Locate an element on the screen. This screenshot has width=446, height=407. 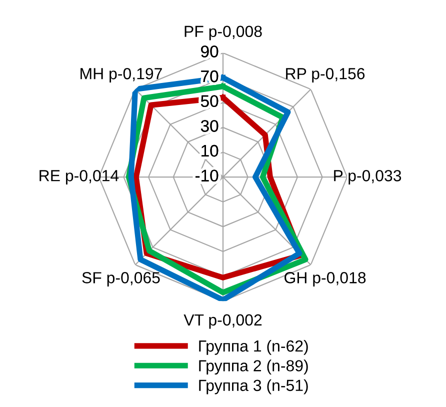
legend-label: Группа 1 (n-62) is located at coordinates (253, 347).